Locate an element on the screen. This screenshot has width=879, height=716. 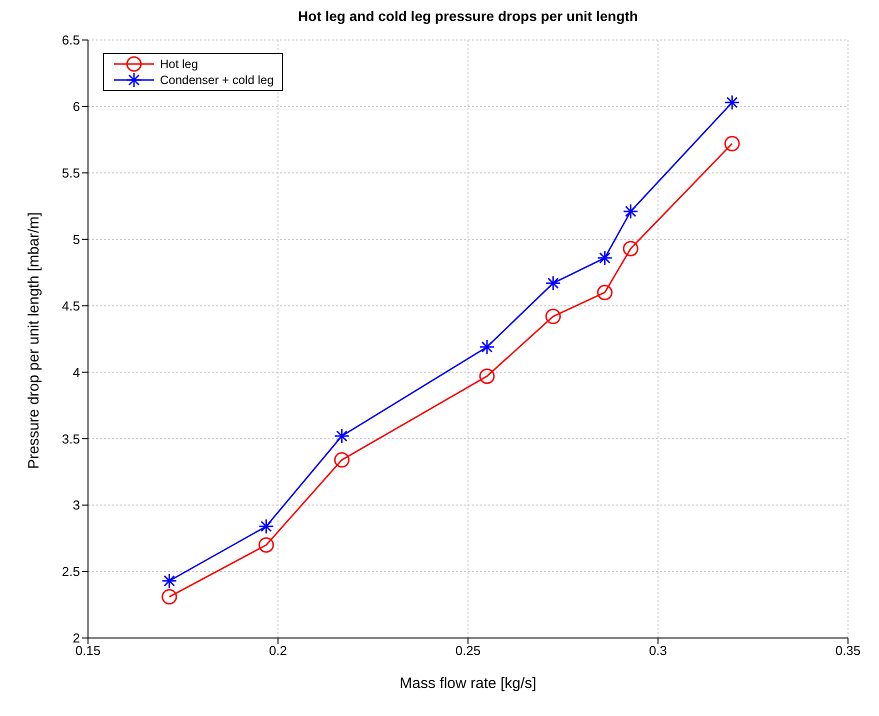
y-tick-label: 6 is located at coordinates (76, 106).